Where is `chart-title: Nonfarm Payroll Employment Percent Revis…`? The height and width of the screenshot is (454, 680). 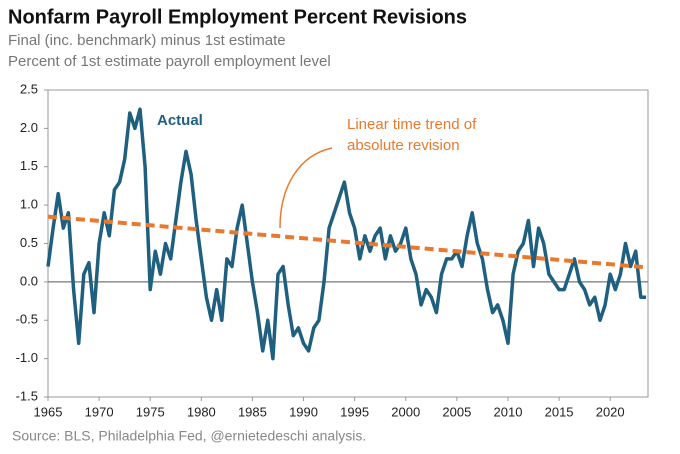
chart-title: Nonfarm Payroll Employment Percent Revis… is located at coordinates (237, 17).